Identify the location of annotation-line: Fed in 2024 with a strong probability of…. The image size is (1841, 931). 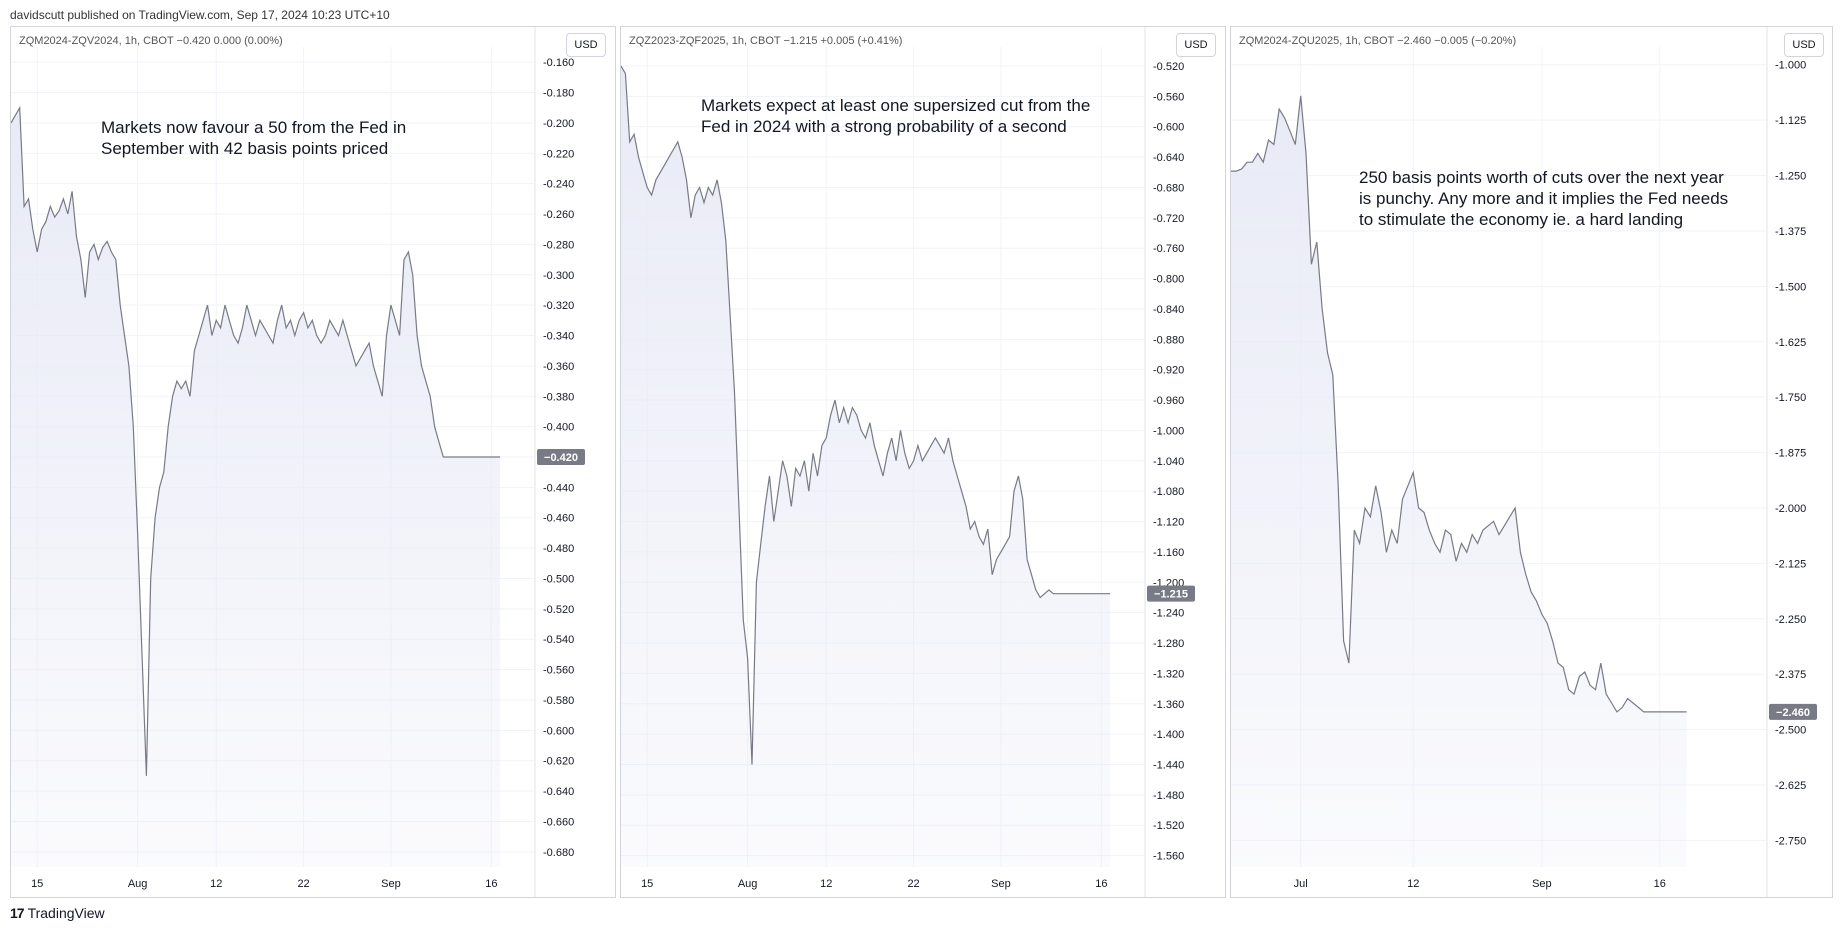
(884, 126).